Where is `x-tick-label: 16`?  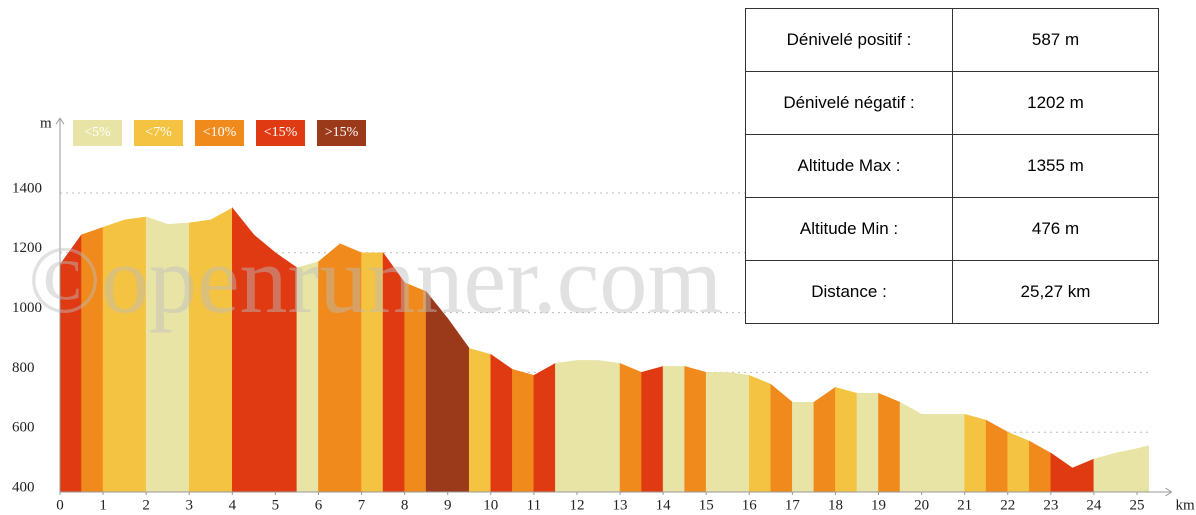 x-tick-label: 16 is located at coordinates (750, 505).